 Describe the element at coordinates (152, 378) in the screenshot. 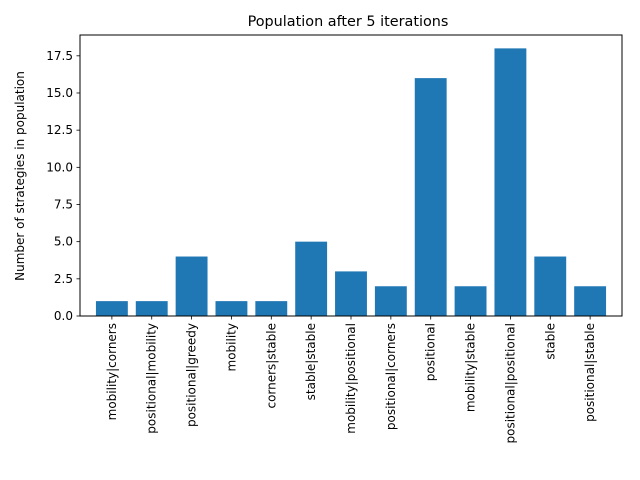

I see `x-tick-label-1: positional|mobility` at that location.